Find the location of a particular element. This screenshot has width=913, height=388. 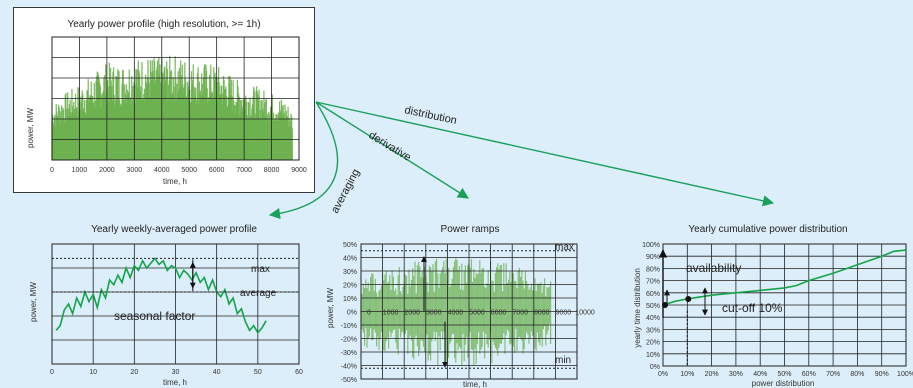

main-xtick-0: 0 is located at coordinates (52, 170).